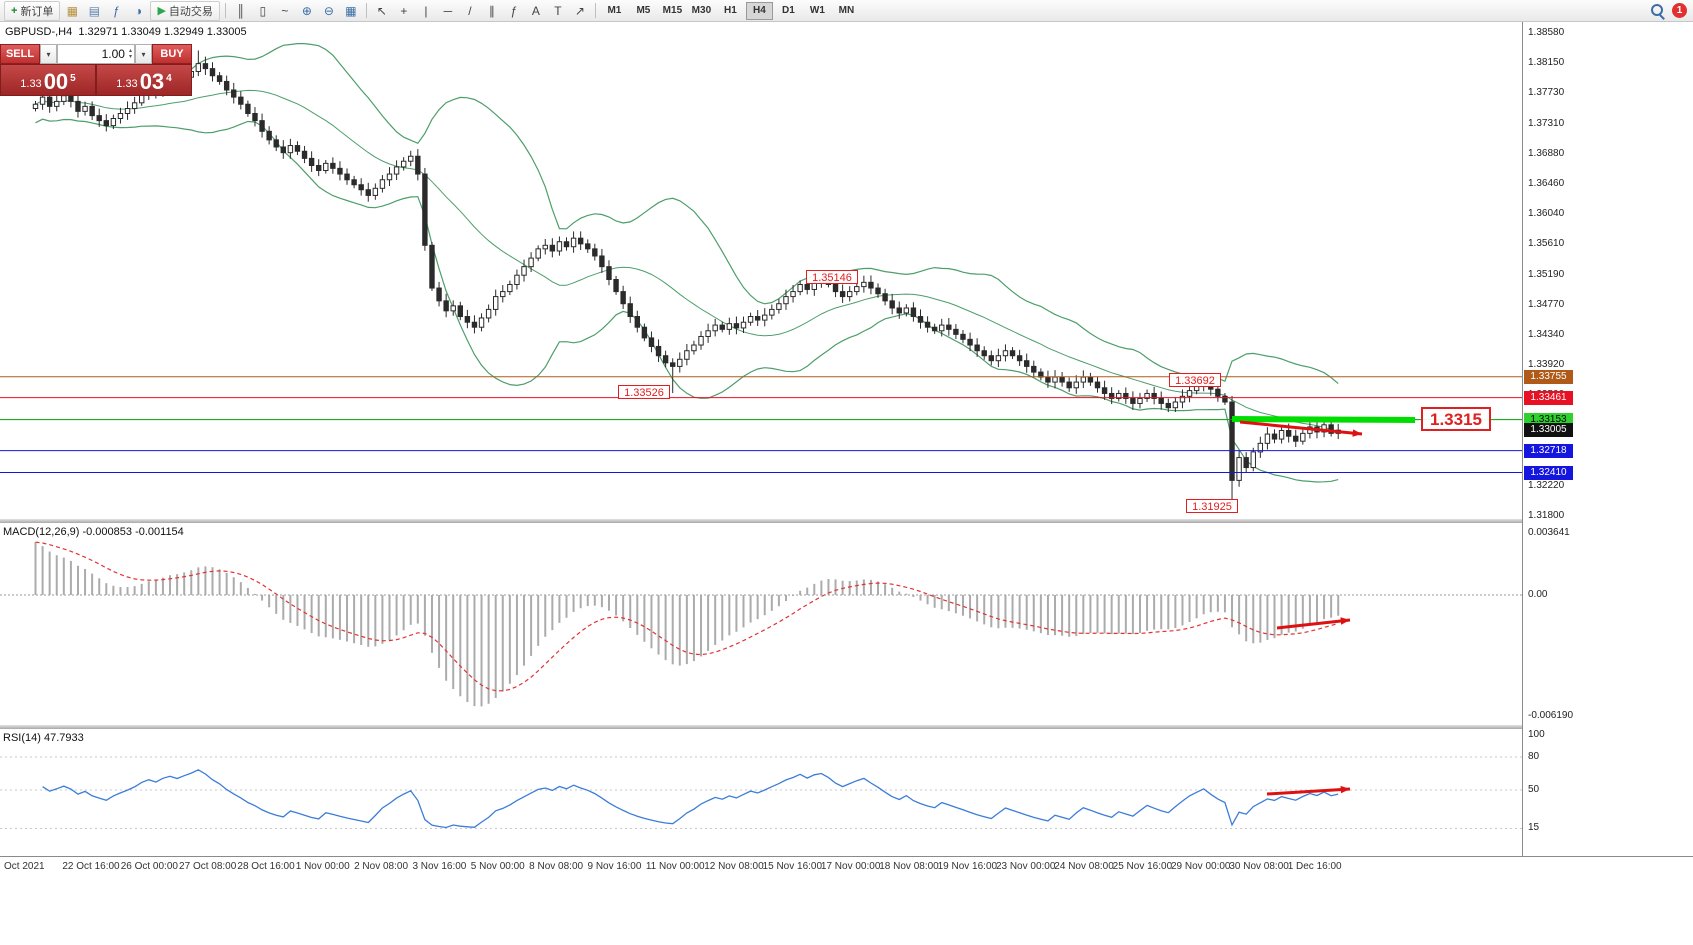 This screenshot has width=1693, height=945. I want to click on indicators-list-icon: ƒ, so click(116, 10).